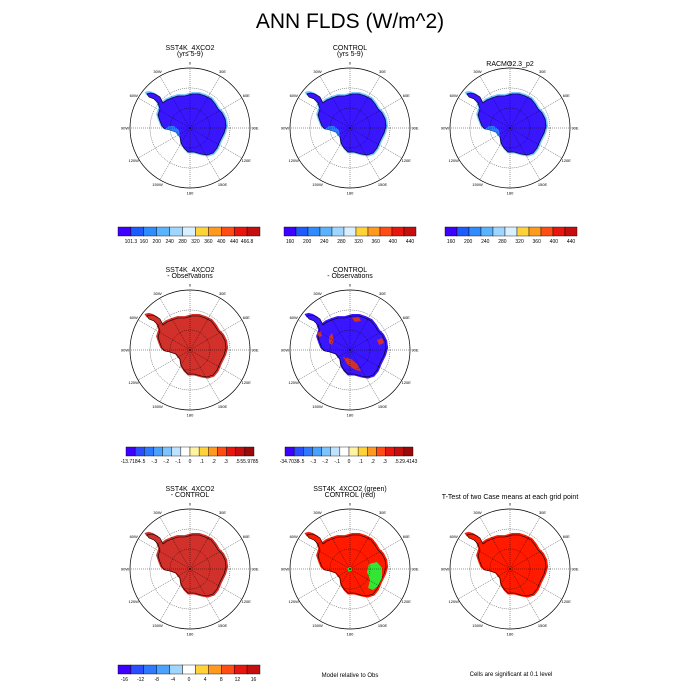 The image size is (700, 700). I want to click on panel-subtitle: CONTROL (red), so click(350, 495).